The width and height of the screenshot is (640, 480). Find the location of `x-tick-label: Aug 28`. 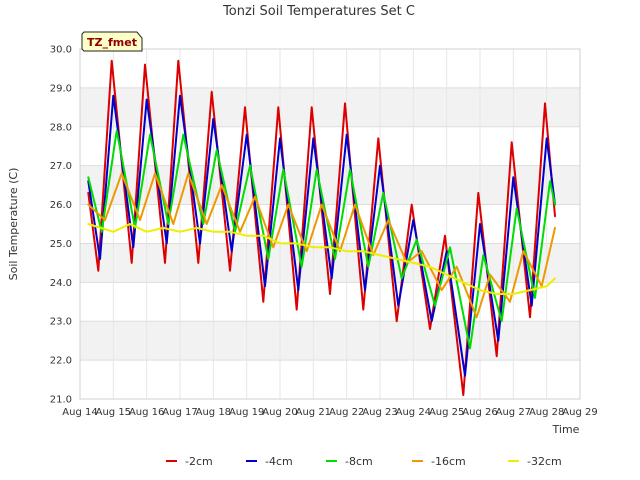

x-tick-label: Aug 28 is located at coordinates (546, 412).